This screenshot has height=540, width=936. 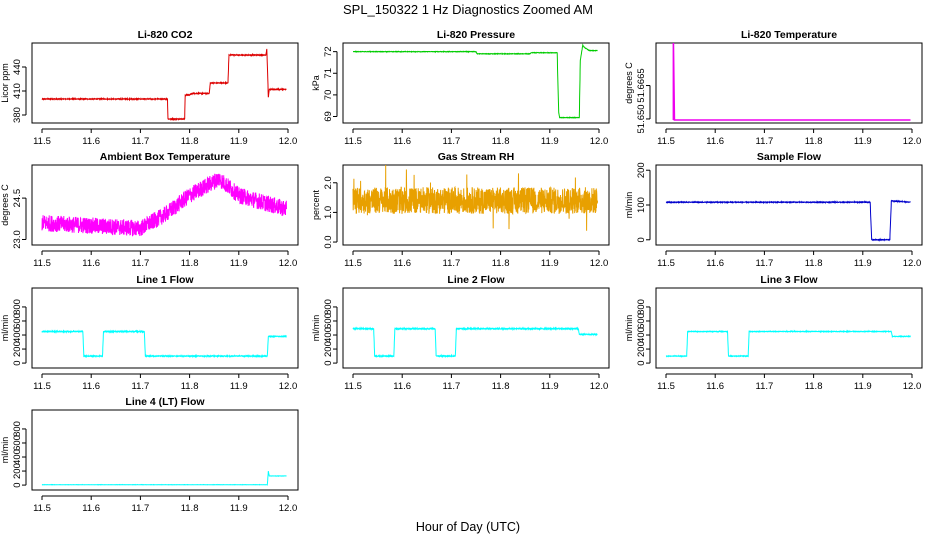 I want to click on y-axis-label: kPa, so click(x=316, y=83).